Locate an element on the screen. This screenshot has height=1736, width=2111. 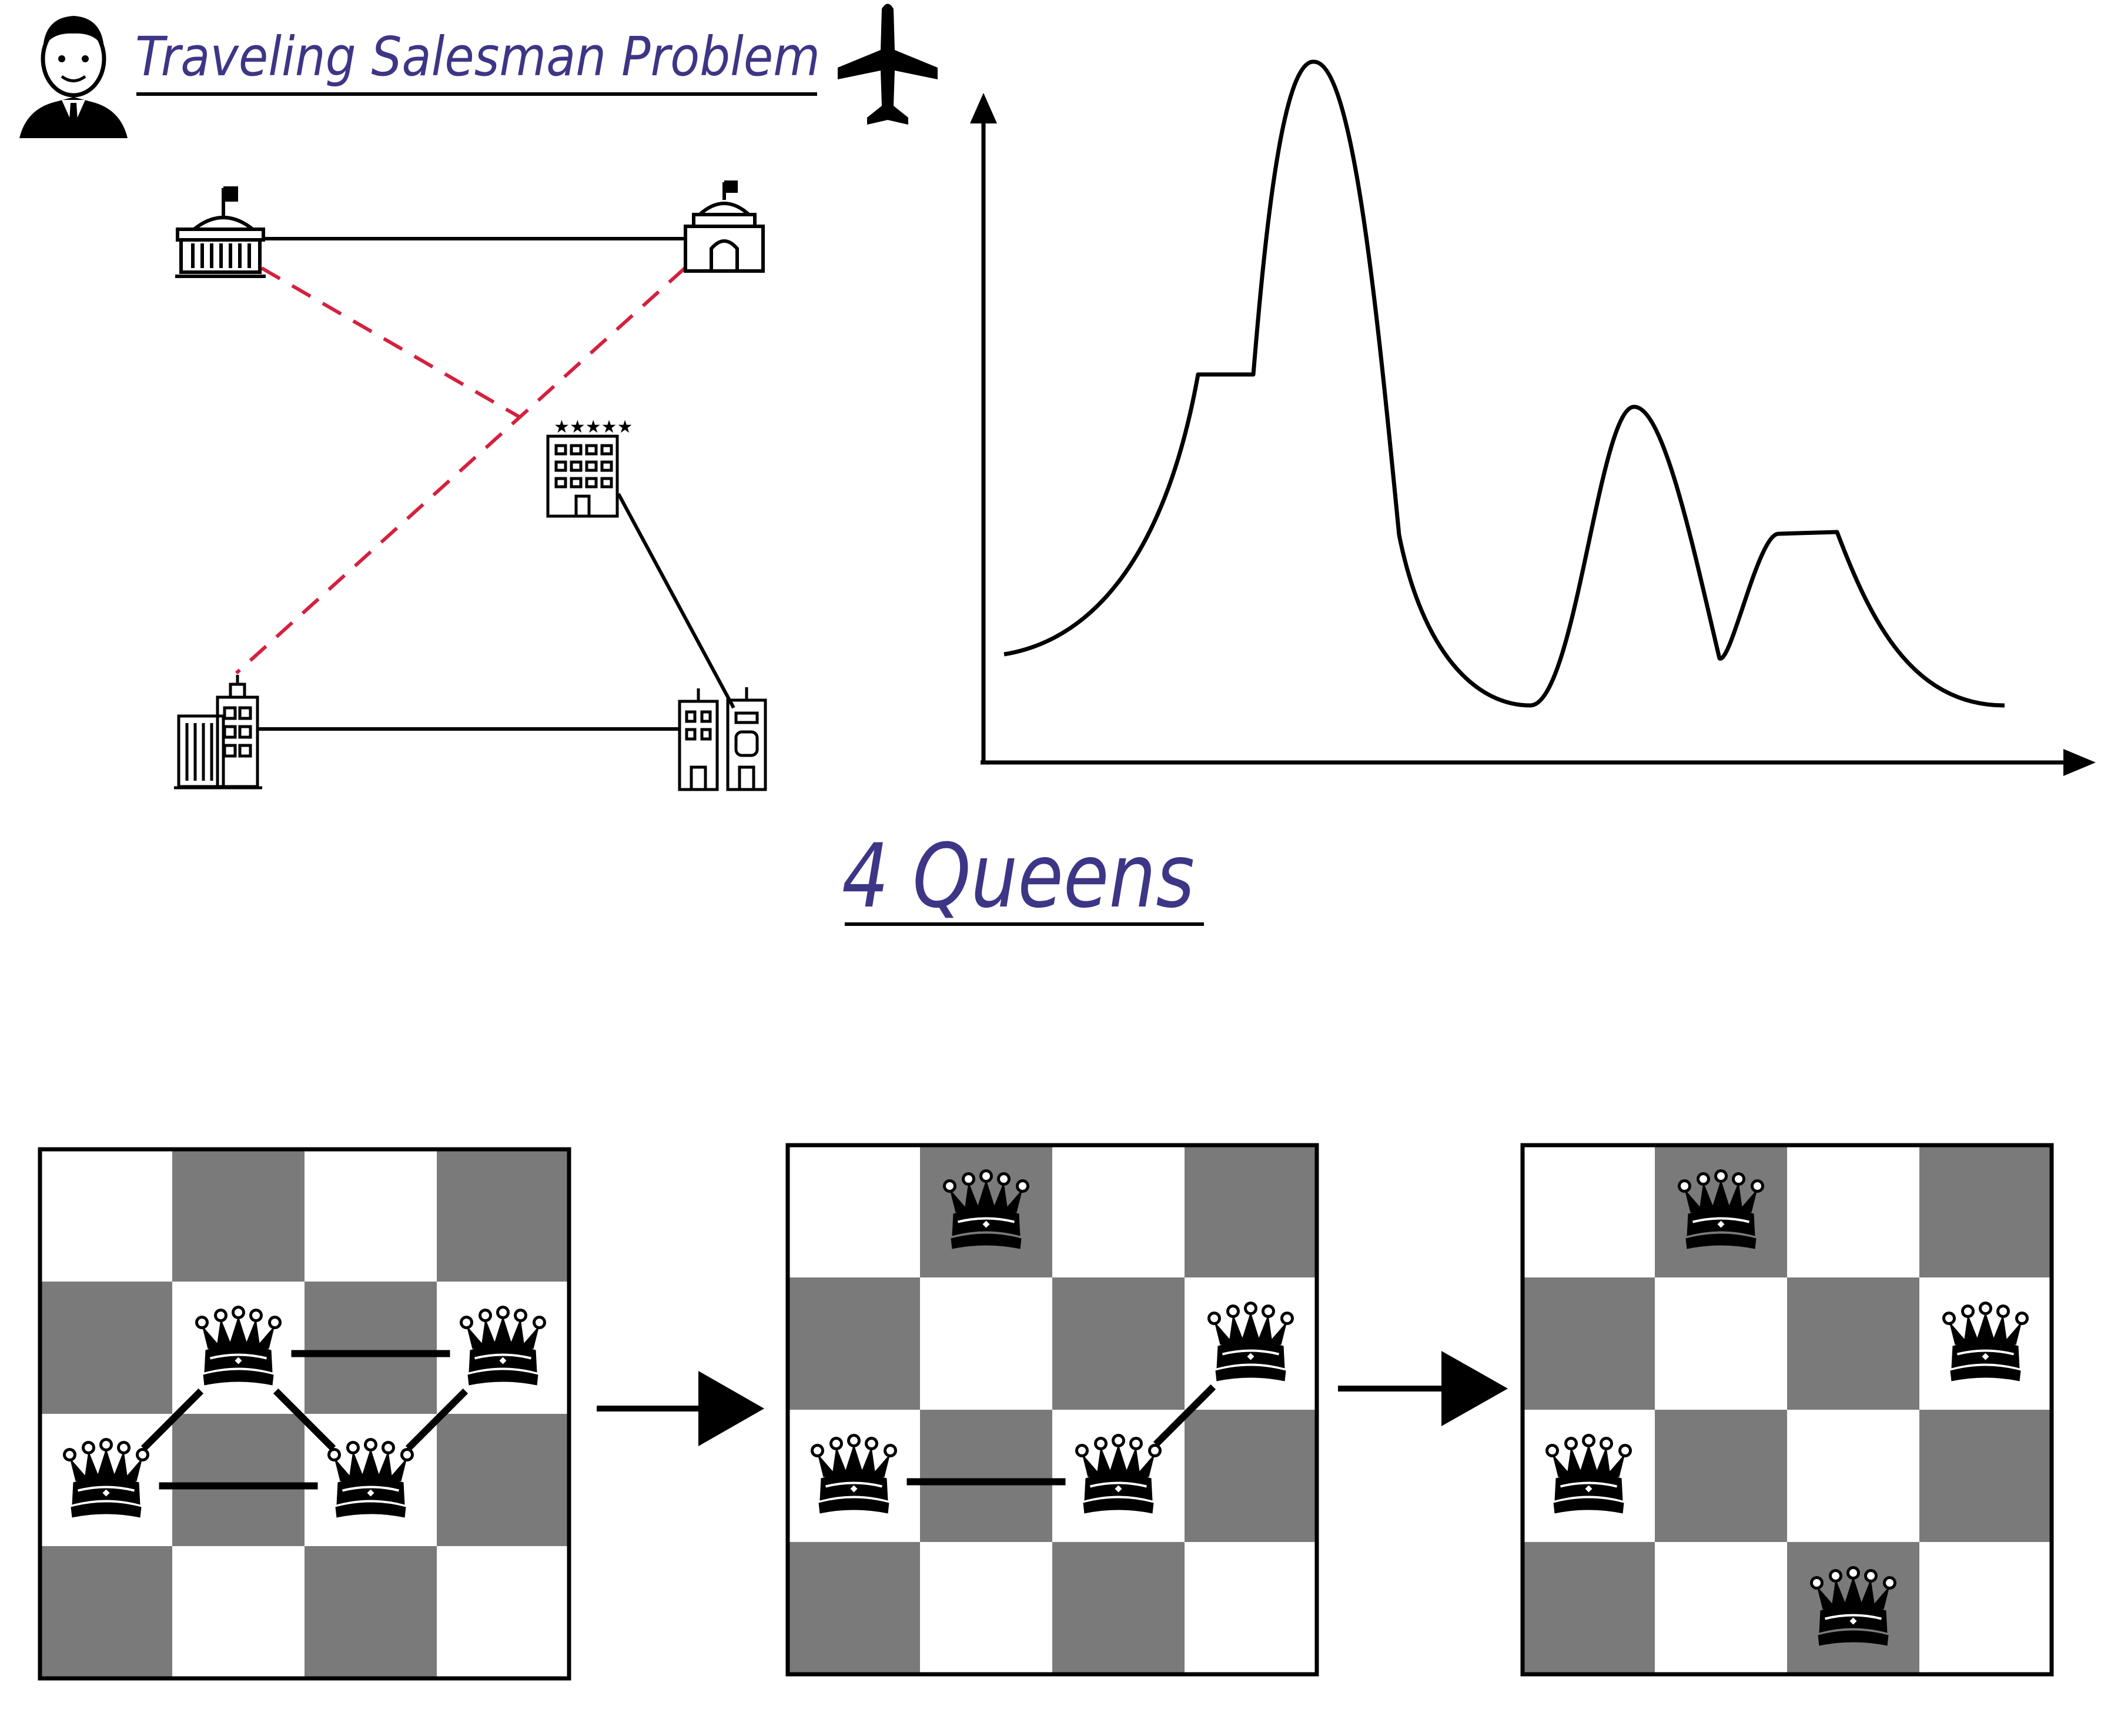
tsp-title: Traveling Salesman Problem is located at coordinates (477, 56).